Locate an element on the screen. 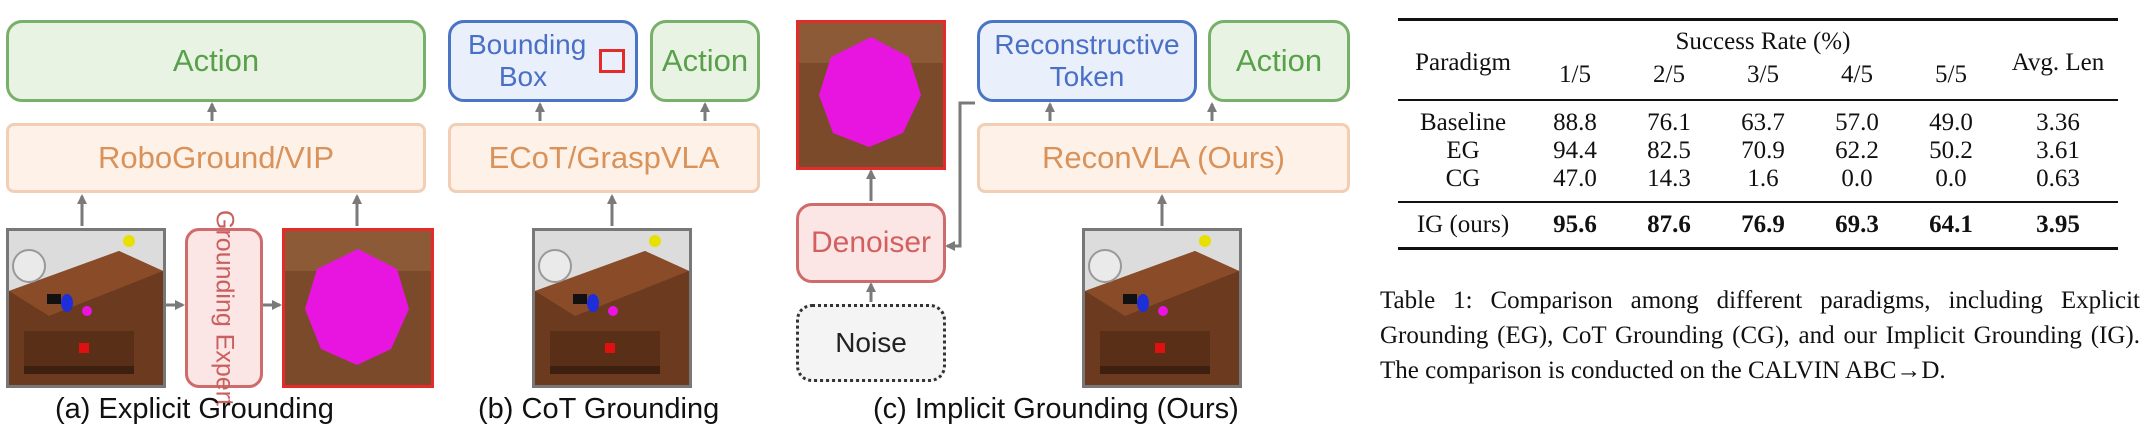 The height and width of the screenshot is (441, 2153). b-model-box: ECoT/GraspVLA is located at coordinates (604, 158).